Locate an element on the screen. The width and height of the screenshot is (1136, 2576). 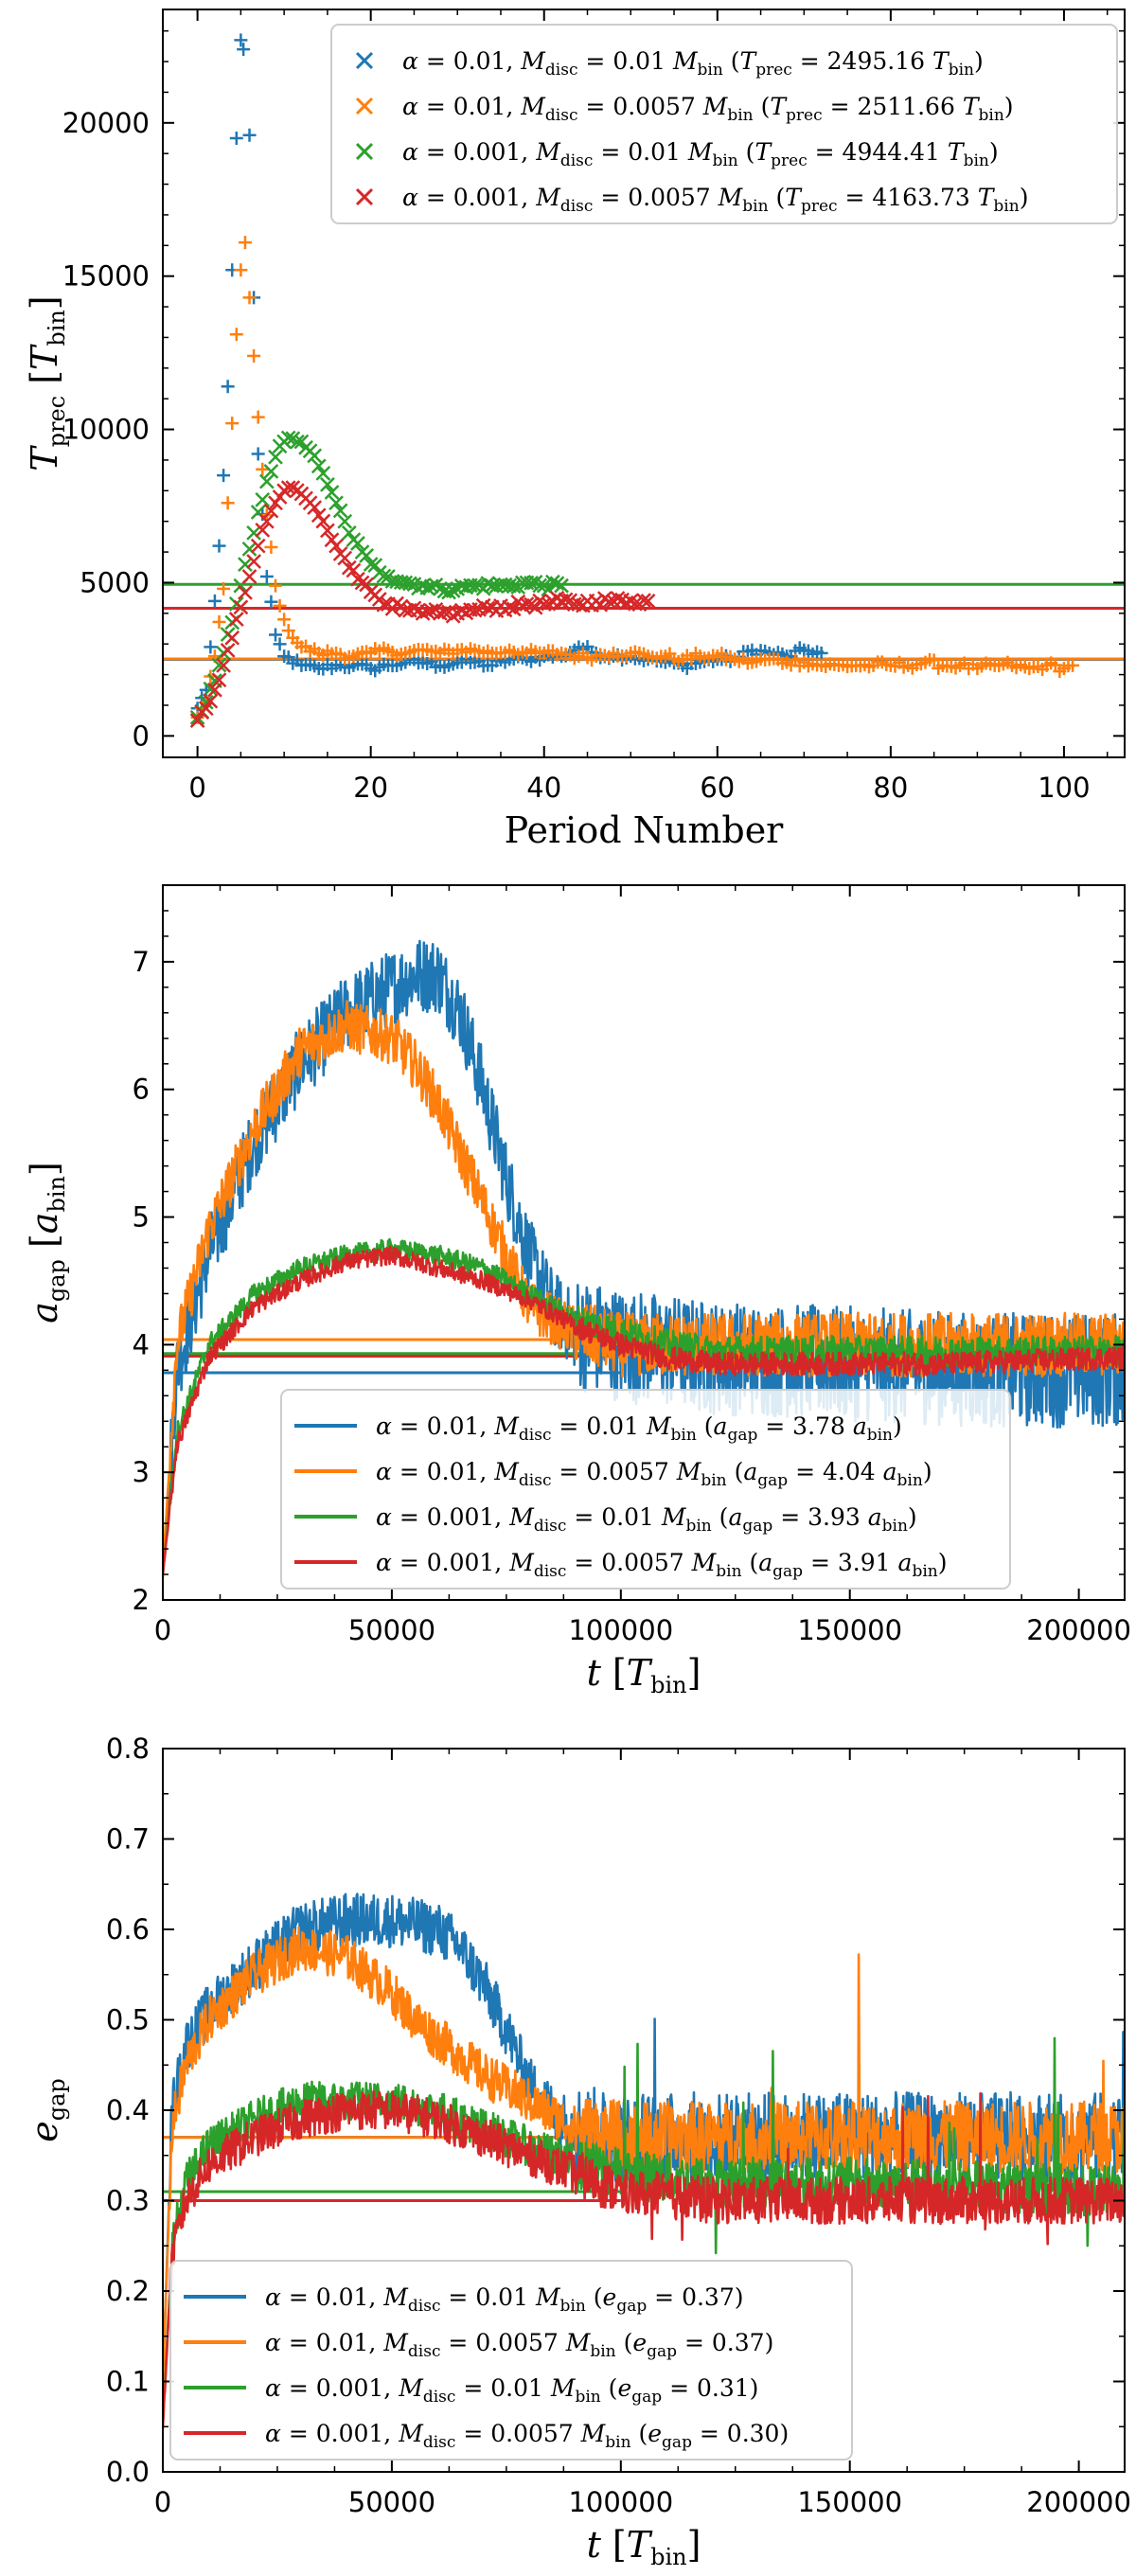
y-tick-label: 10000 is located at coordinates (106, 430).